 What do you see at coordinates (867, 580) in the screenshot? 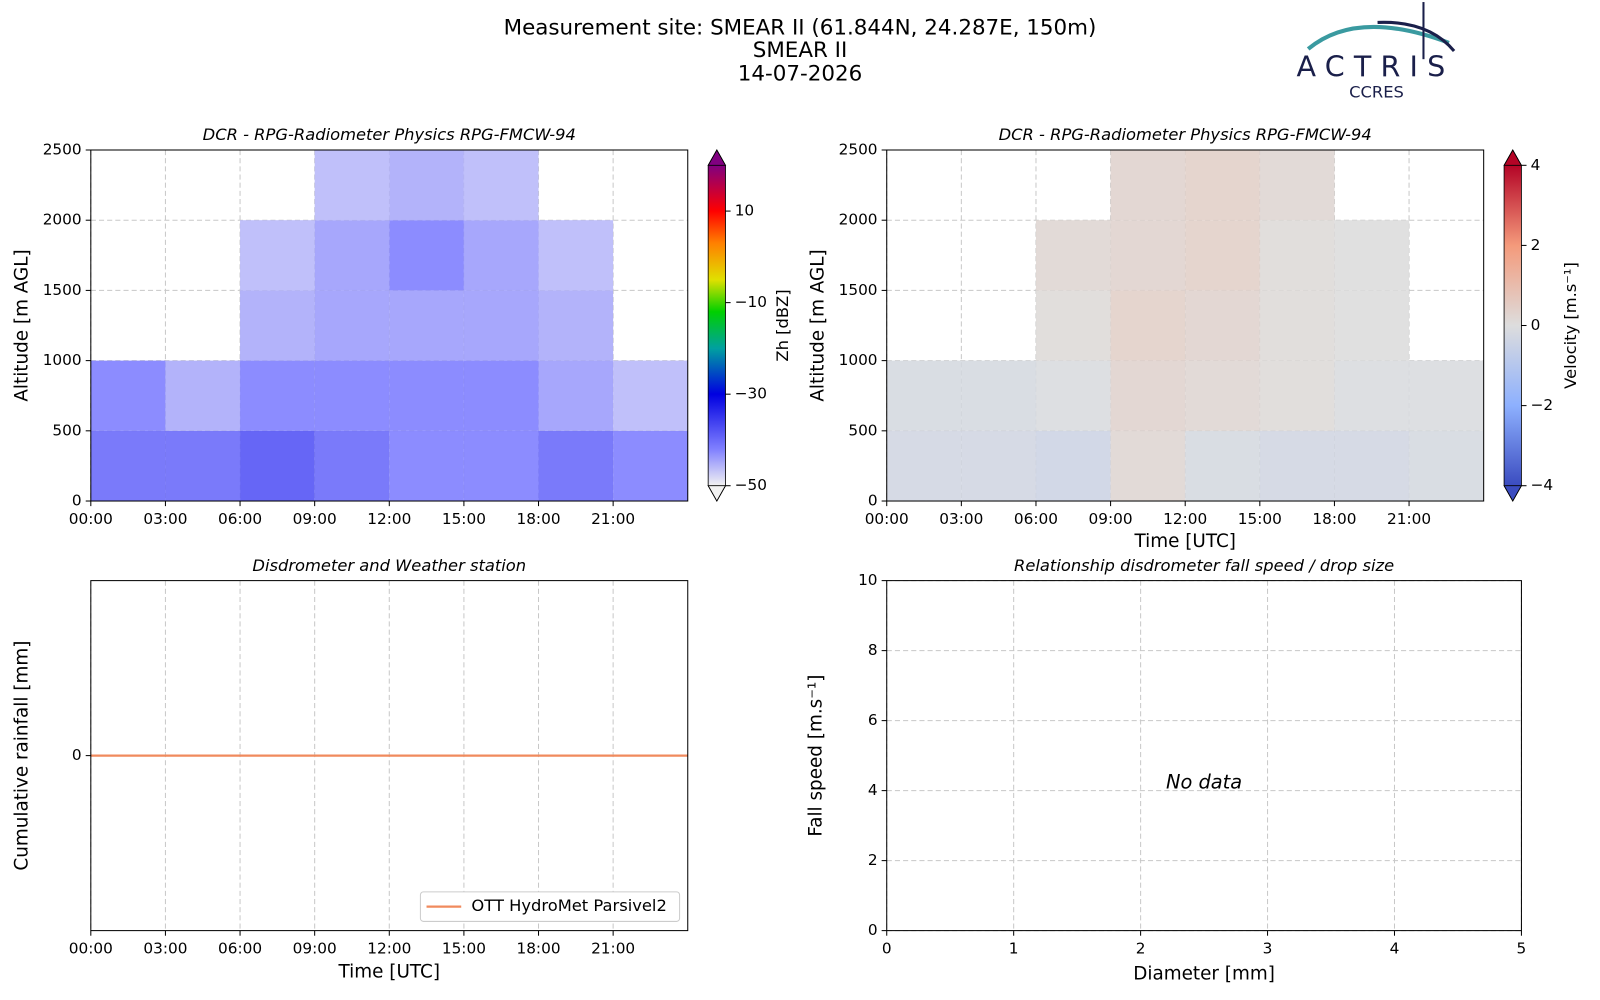
I see `y-tick-label: 10` at bounding box center [867, 580].